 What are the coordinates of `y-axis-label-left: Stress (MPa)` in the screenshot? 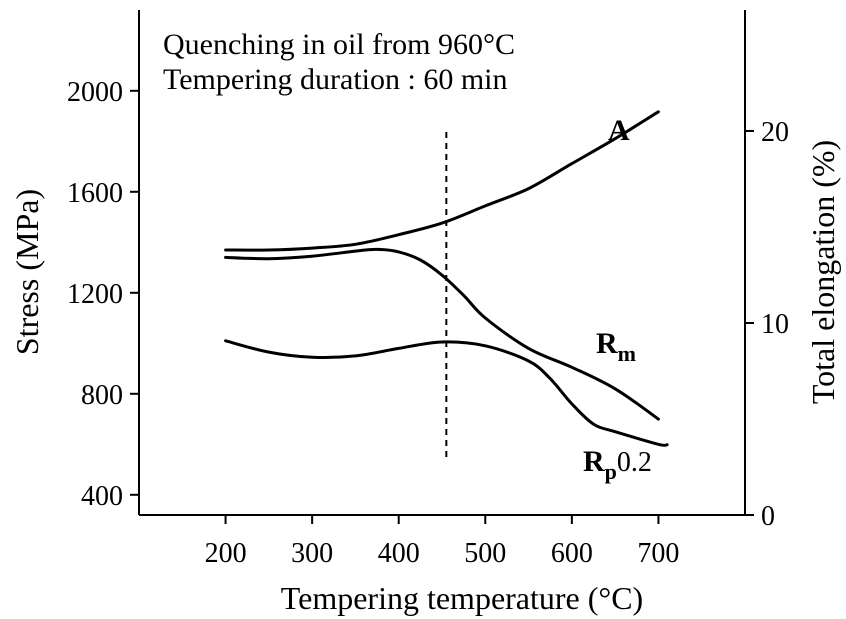 It's located at (27, 272).